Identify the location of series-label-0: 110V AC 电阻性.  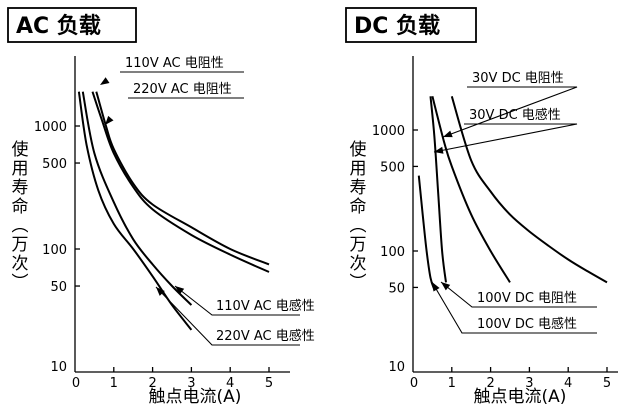
(174, 63).